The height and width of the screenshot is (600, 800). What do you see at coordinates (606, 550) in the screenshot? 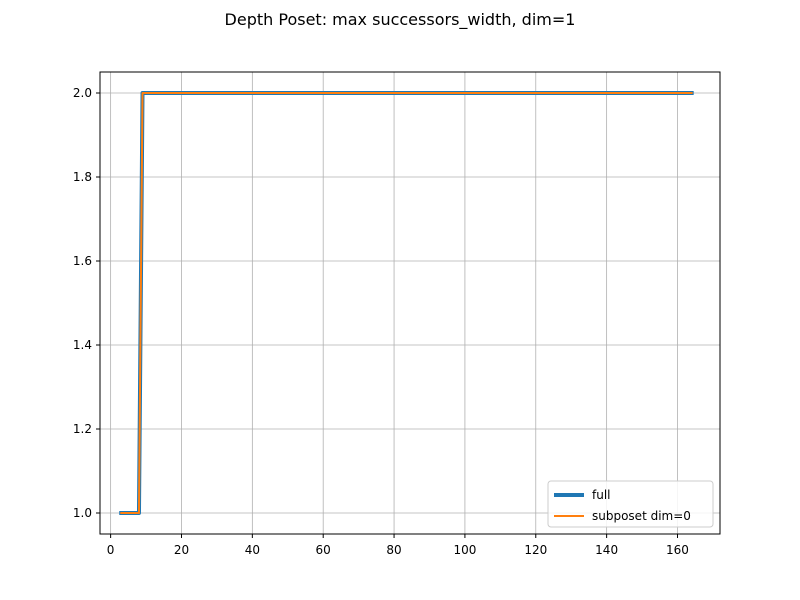
I see `x-tick-label: 140` at bounding box center [606, 550].